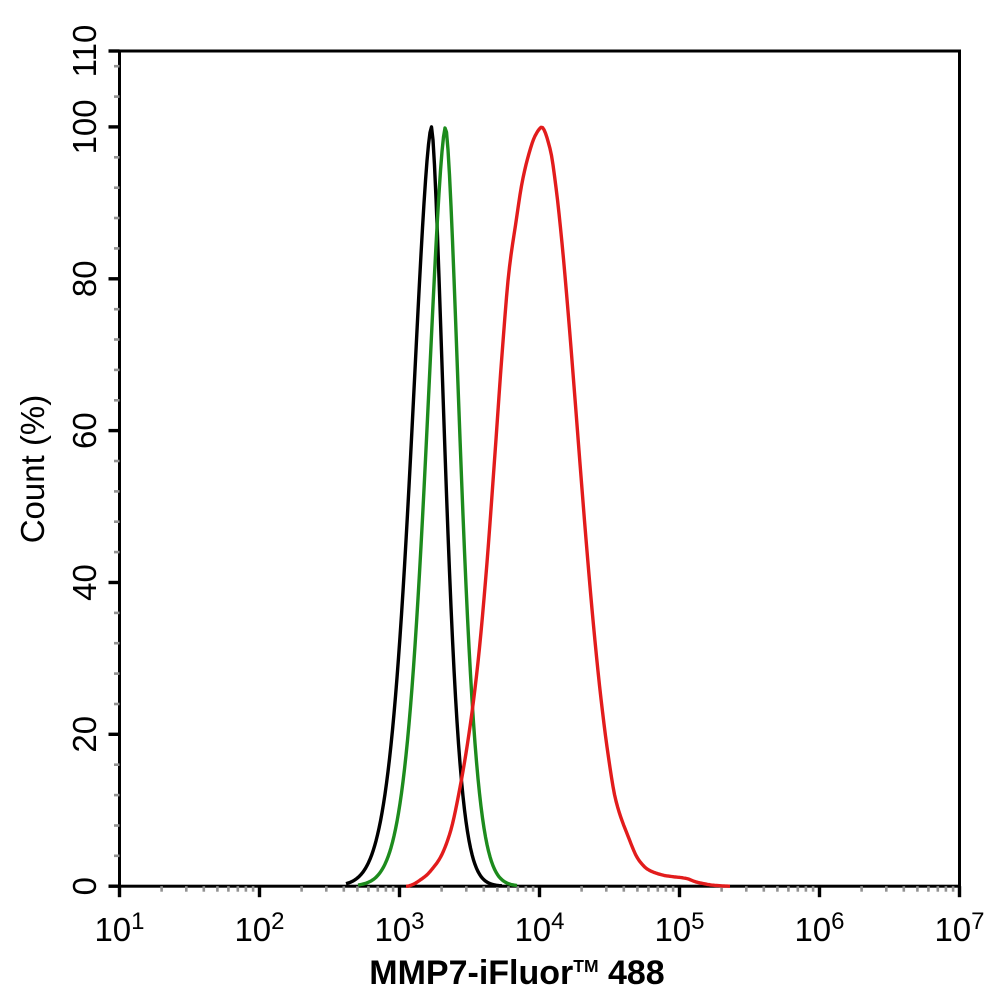  What do you see at coordinates (84, 430) in the screenshot?
I see `svg-text: 60` at bounding box center [84, 430].